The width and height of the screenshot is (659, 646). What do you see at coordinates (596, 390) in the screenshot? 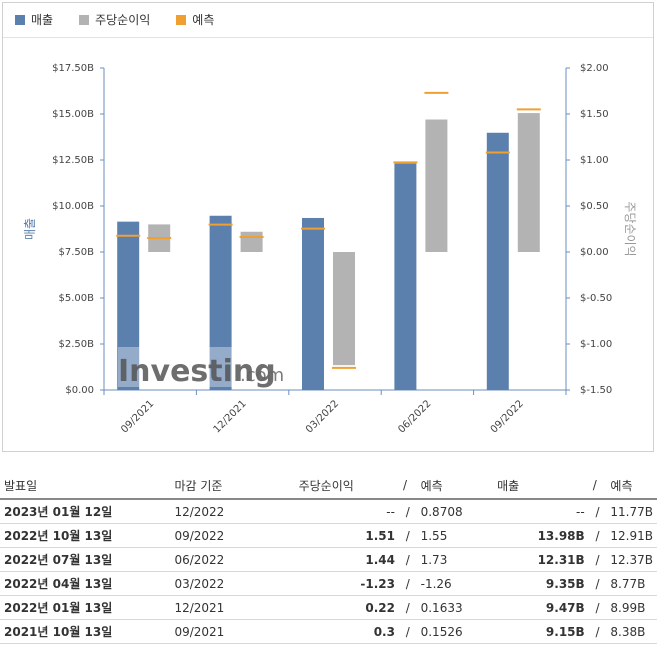
I see `right-tick-label: $-1.50` at bounding box center [596, 390].